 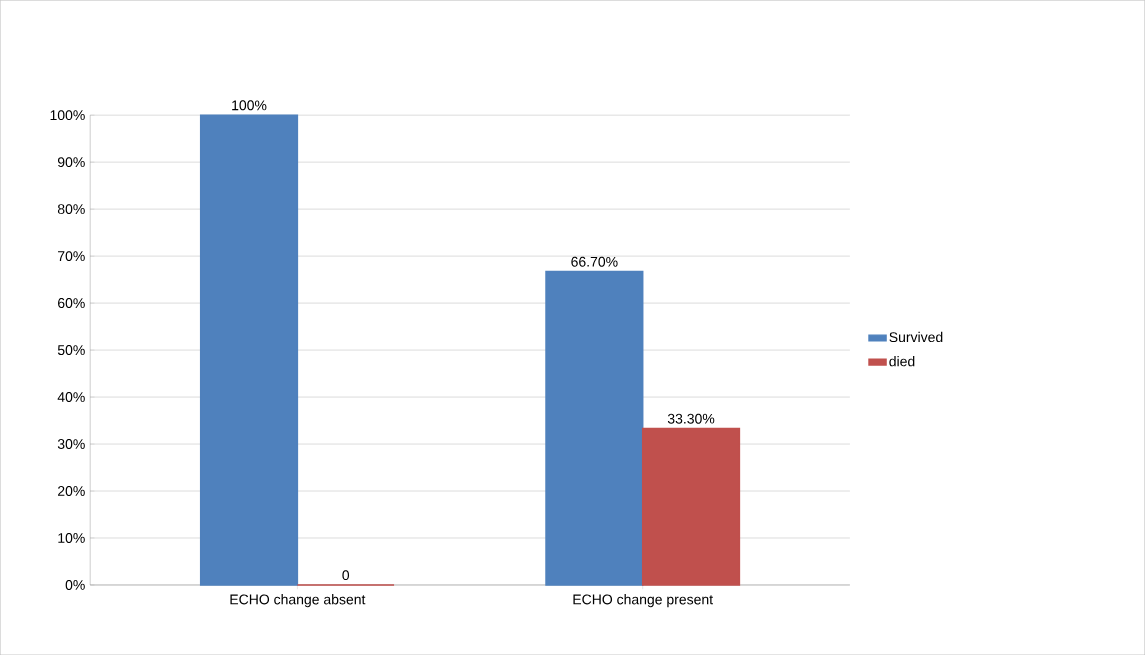 I want to click on x-tick-label: ECHO change present, so click(x=643, y=601).